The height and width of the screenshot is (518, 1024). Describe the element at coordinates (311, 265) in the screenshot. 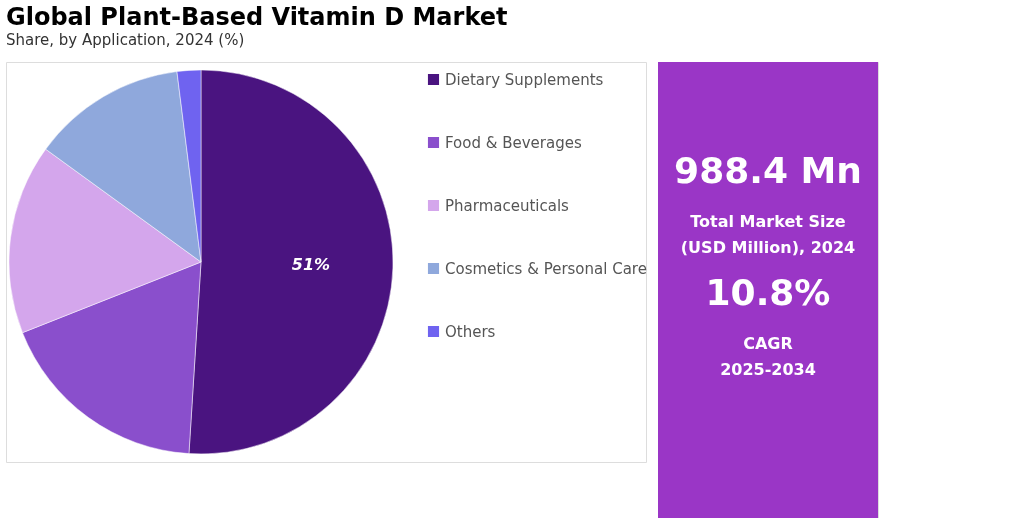

I see `data-label: 51%` at that location.